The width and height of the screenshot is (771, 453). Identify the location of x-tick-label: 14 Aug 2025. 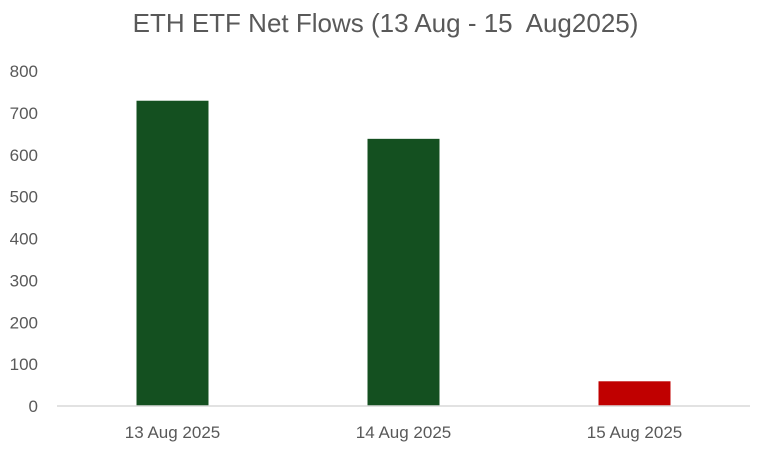
(403, 432).